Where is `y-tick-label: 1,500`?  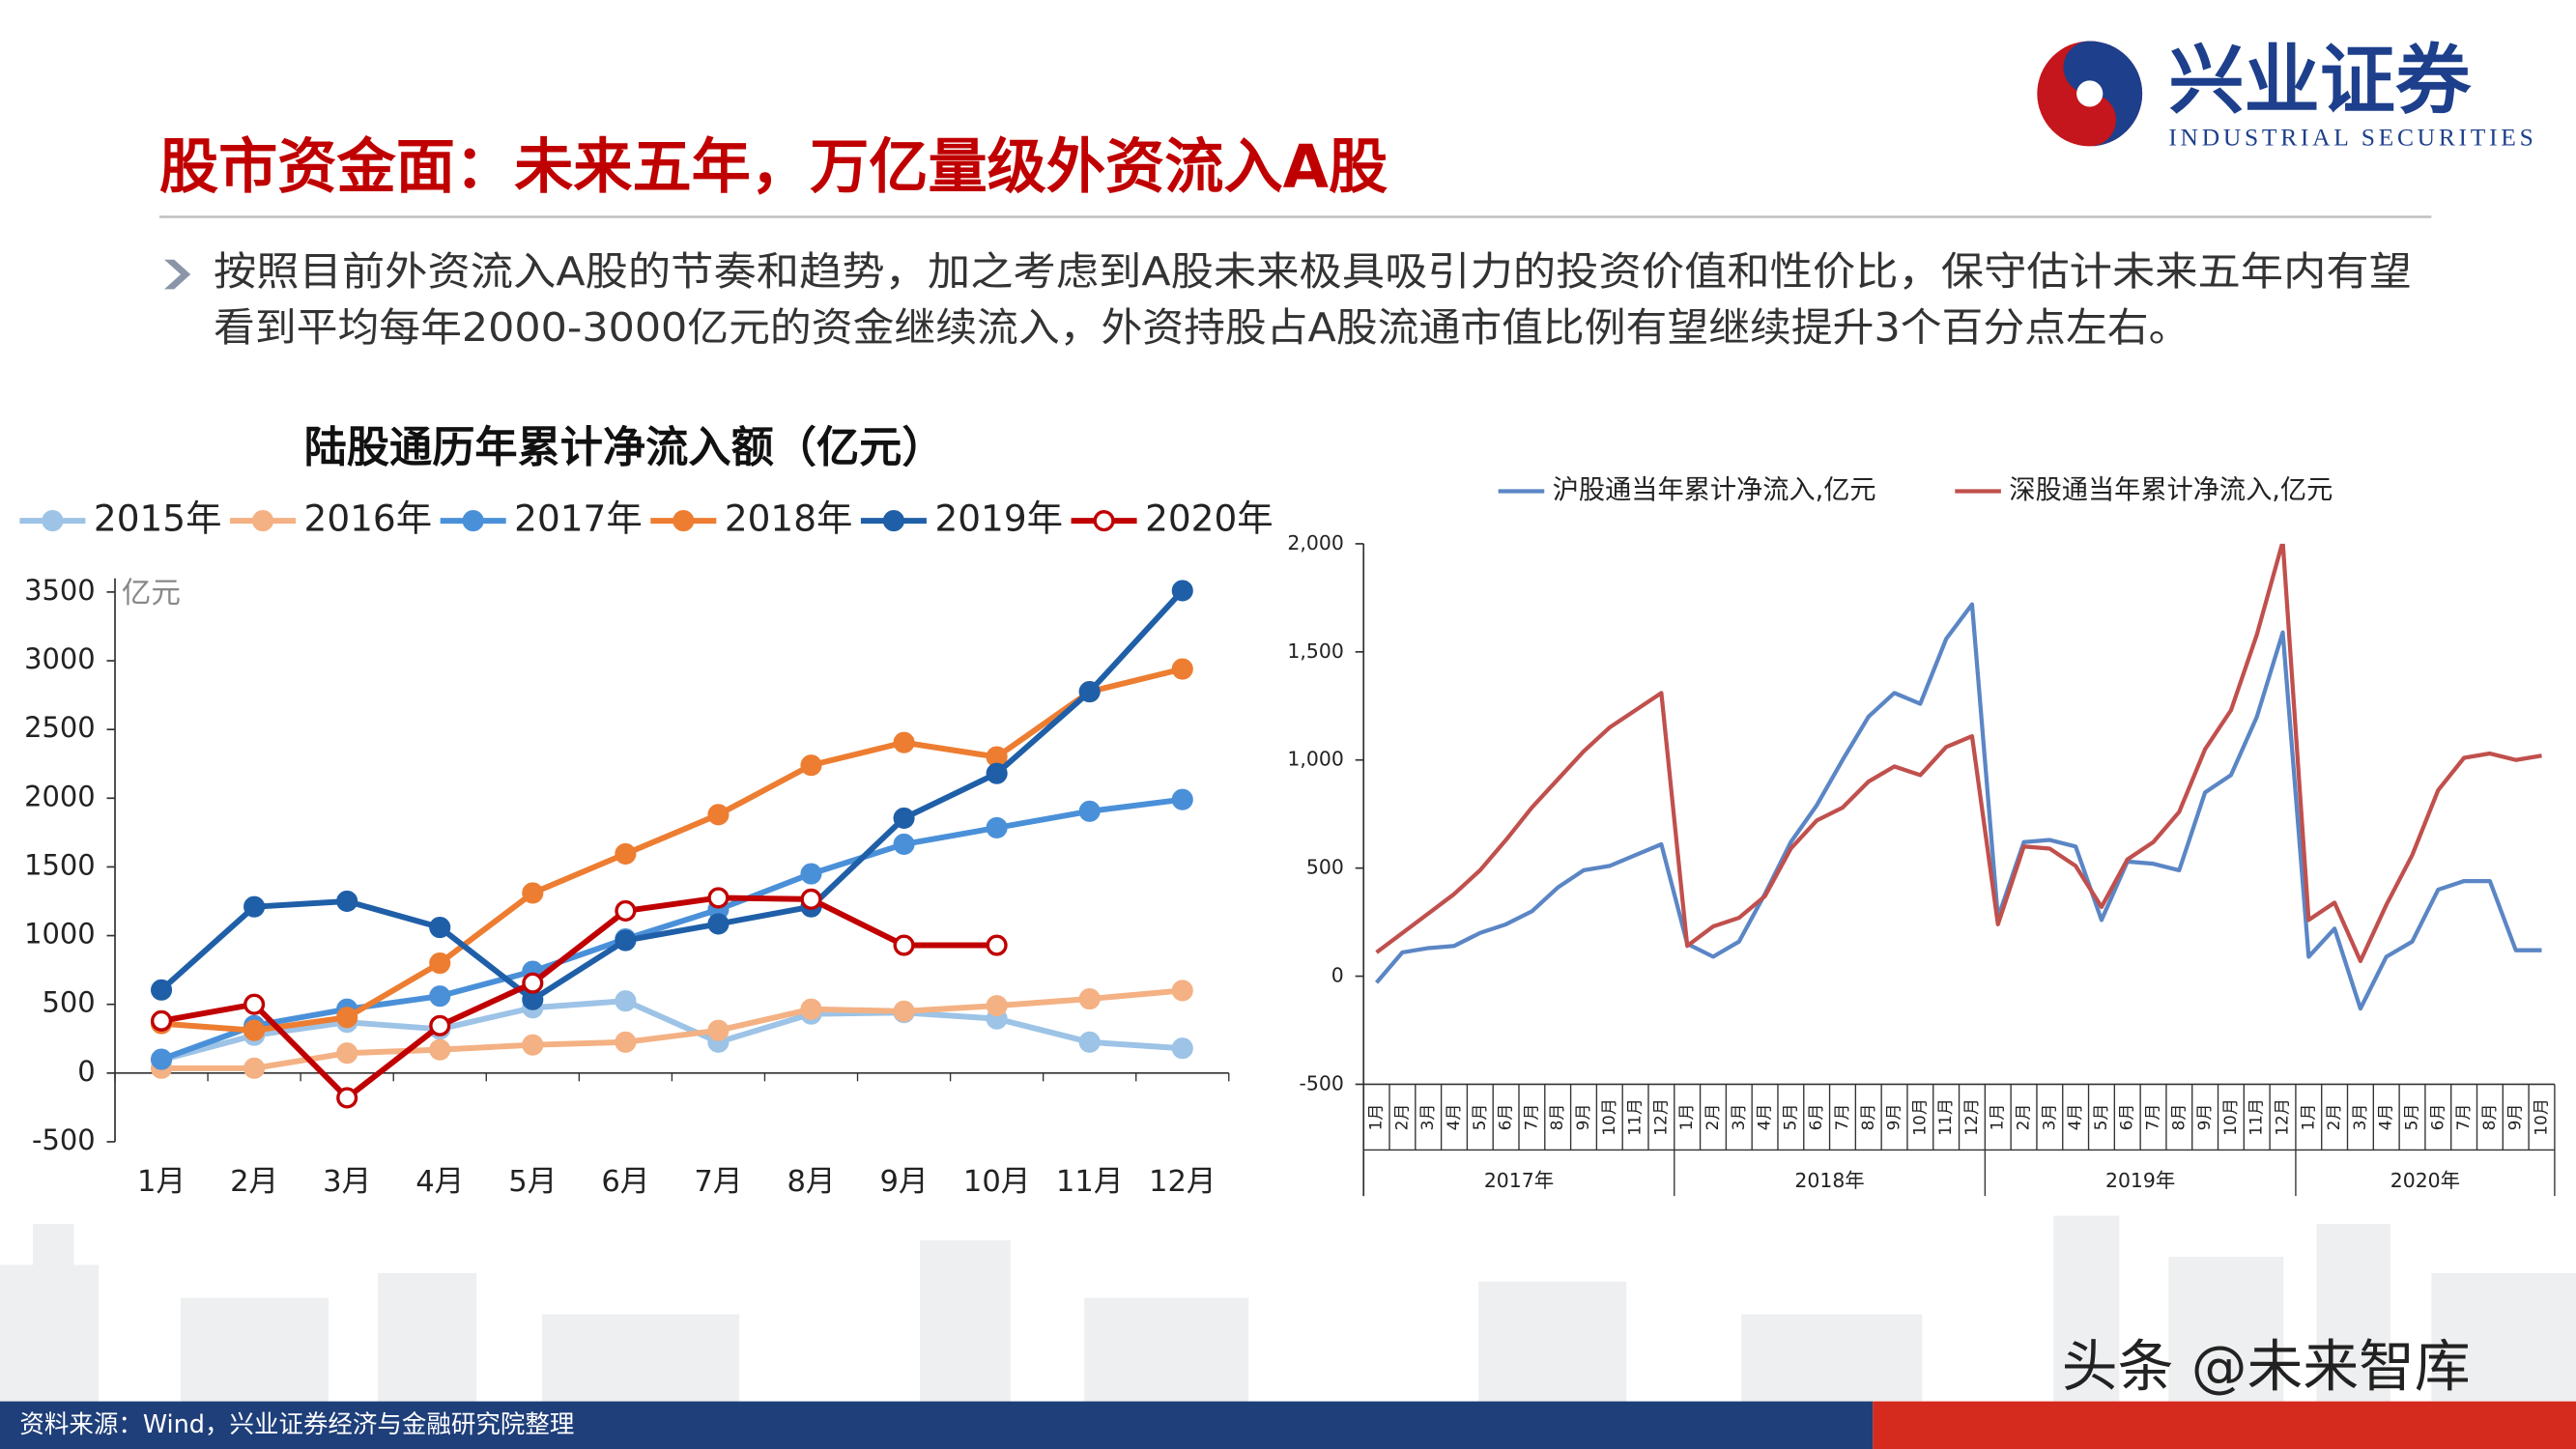
y-tick-label: 1,500 is located at coordinates (1315, 651).